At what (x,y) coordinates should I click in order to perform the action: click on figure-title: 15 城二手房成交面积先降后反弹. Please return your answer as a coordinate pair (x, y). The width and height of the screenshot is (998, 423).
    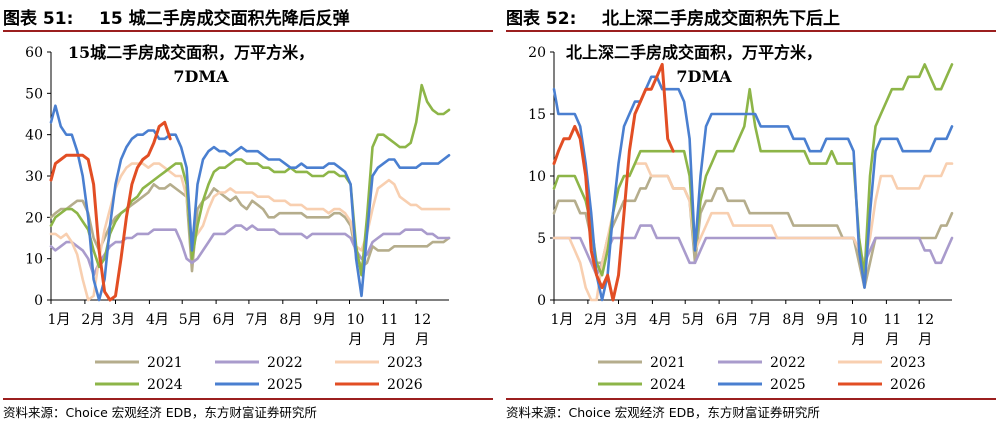
    Looking at the image, I should click on (224, 19).